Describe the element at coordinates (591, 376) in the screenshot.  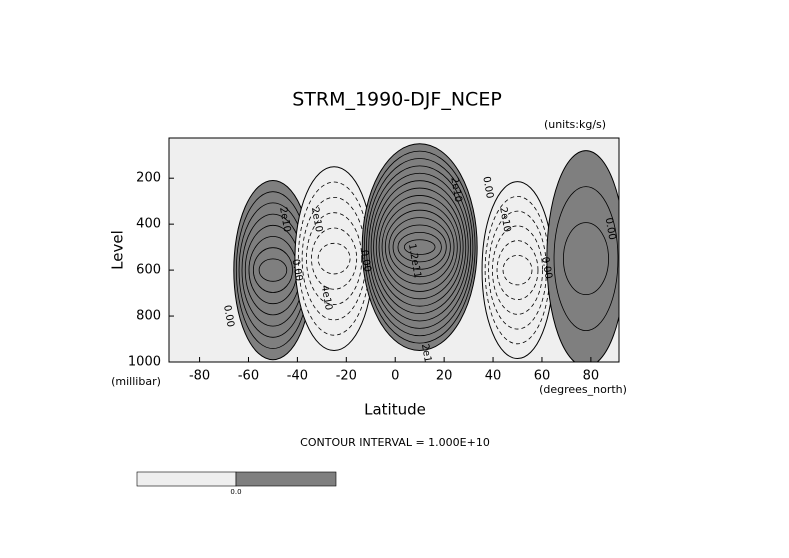
I see `x-tick-label: 80` at that location.